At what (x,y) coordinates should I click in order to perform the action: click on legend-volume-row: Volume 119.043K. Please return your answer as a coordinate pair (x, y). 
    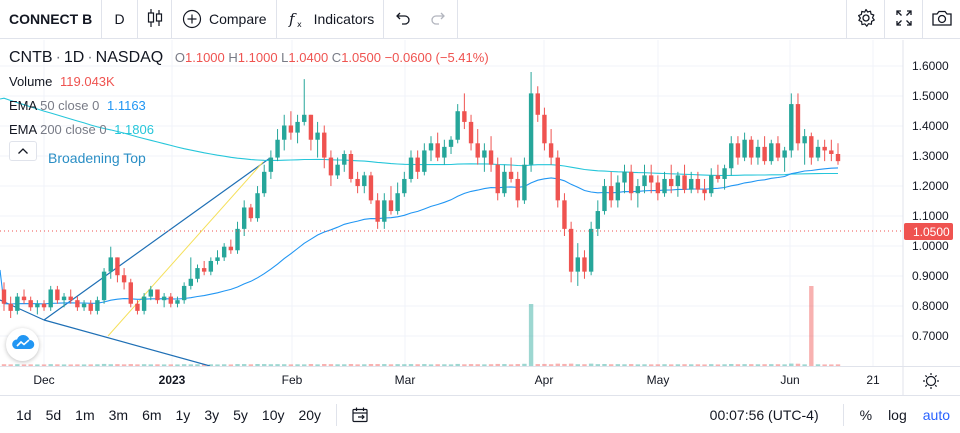
    Looking at the image, I should click on (249, 82).